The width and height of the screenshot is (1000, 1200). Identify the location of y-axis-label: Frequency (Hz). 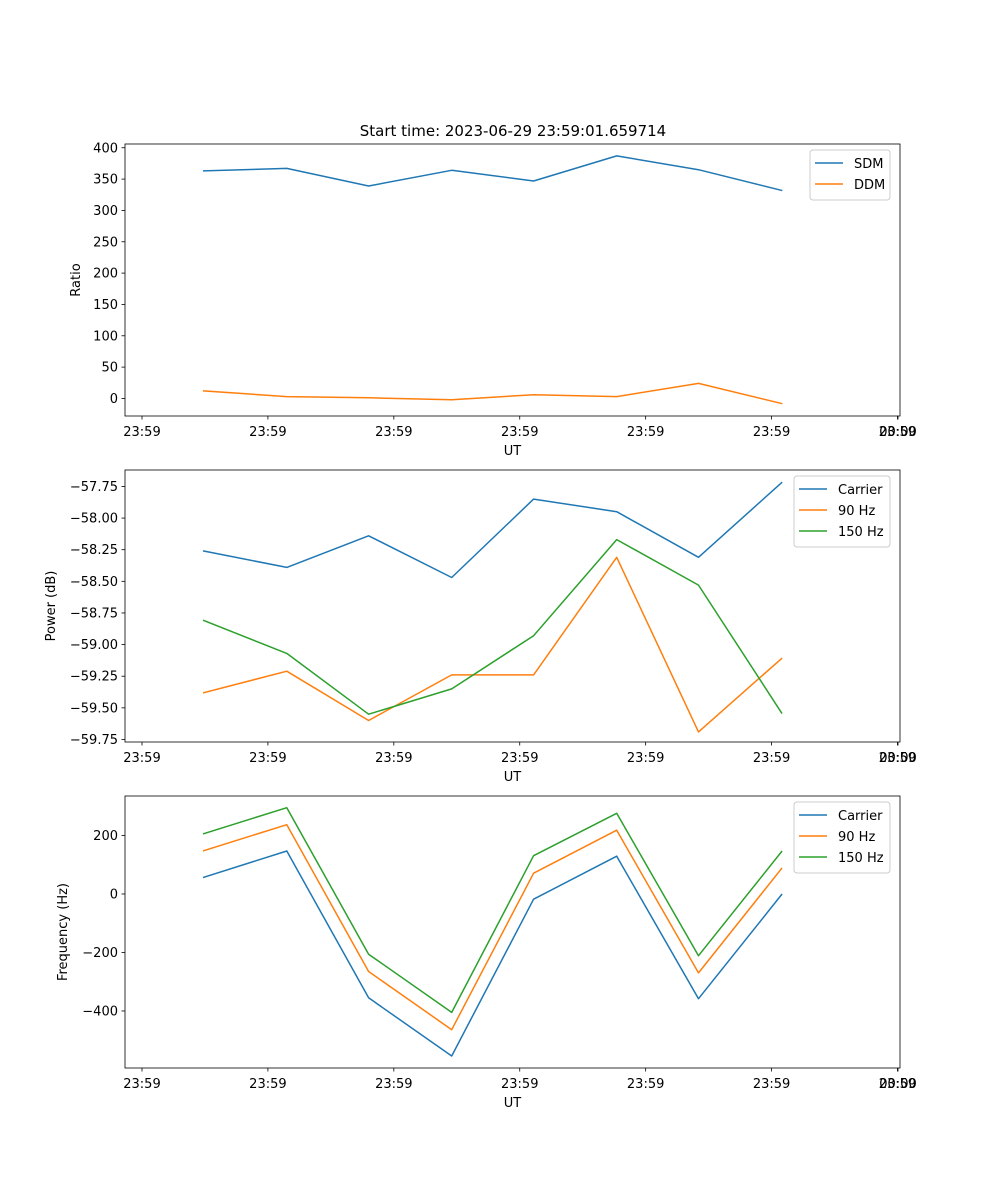
(63, 932).